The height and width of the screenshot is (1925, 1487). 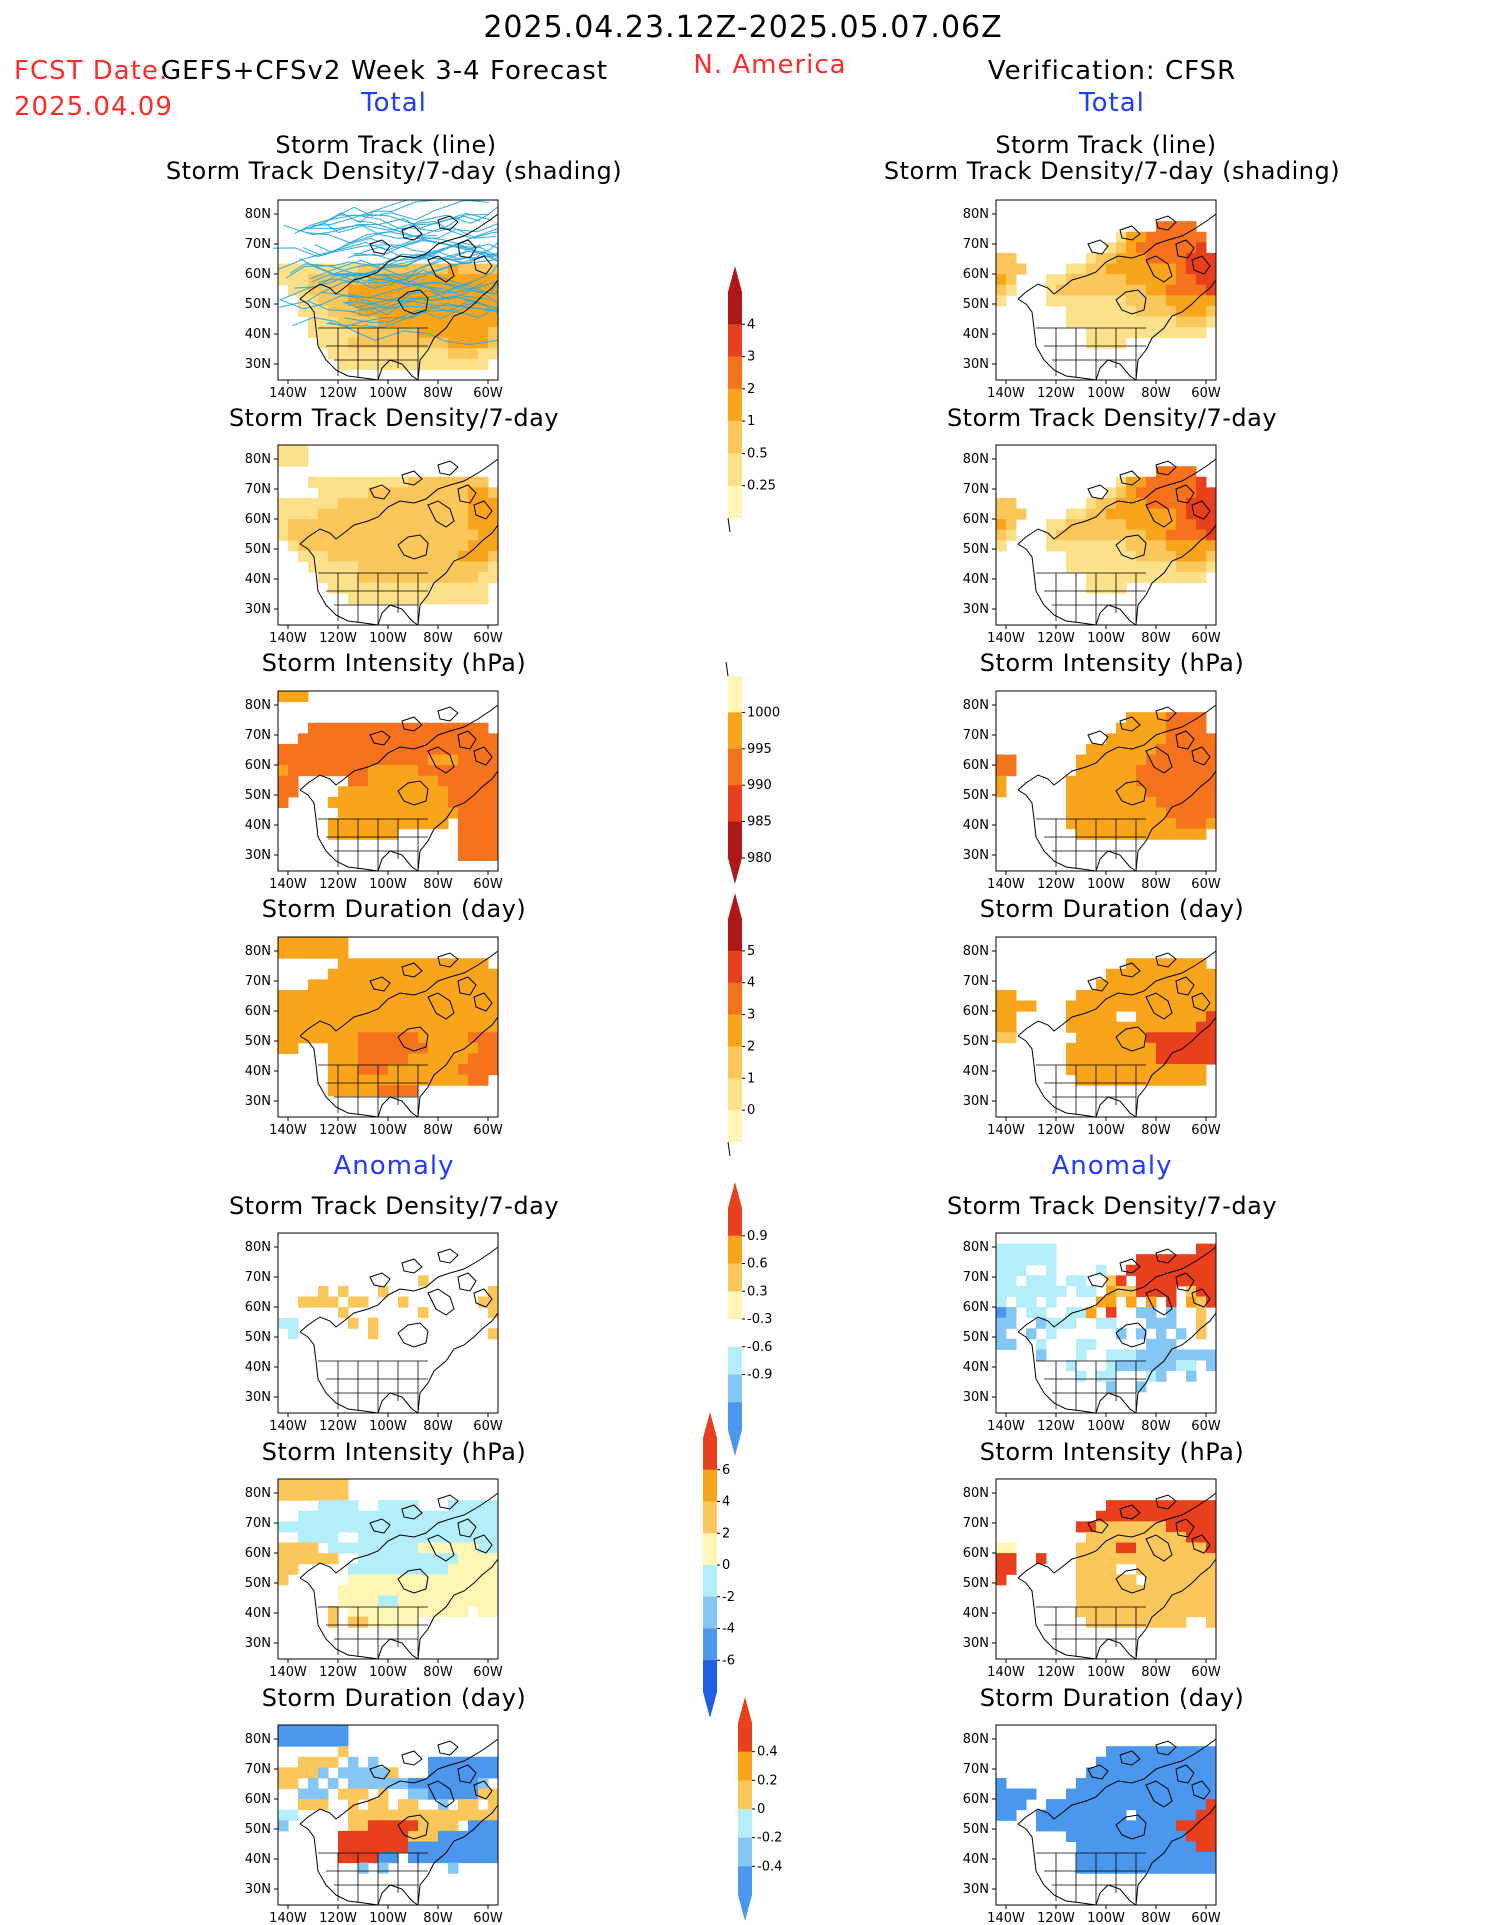 What do you see at coordinates (728, 1660) in the screenshot?
I see `colorbar-label: -6` at bounding box center [728, 1660].